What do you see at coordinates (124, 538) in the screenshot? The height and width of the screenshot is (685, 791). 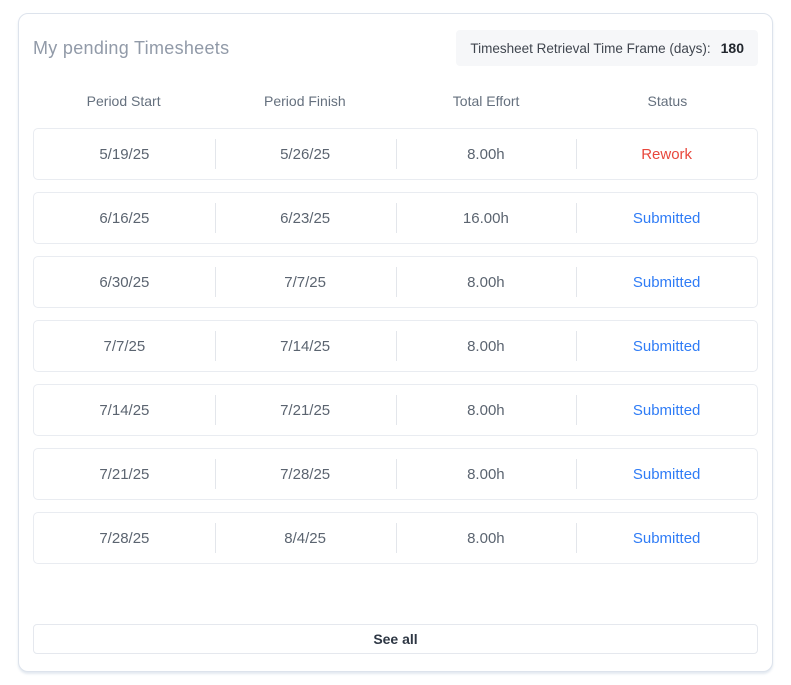 I see `period-start-cell: 7/28/25` at bounding box center [124, 538].